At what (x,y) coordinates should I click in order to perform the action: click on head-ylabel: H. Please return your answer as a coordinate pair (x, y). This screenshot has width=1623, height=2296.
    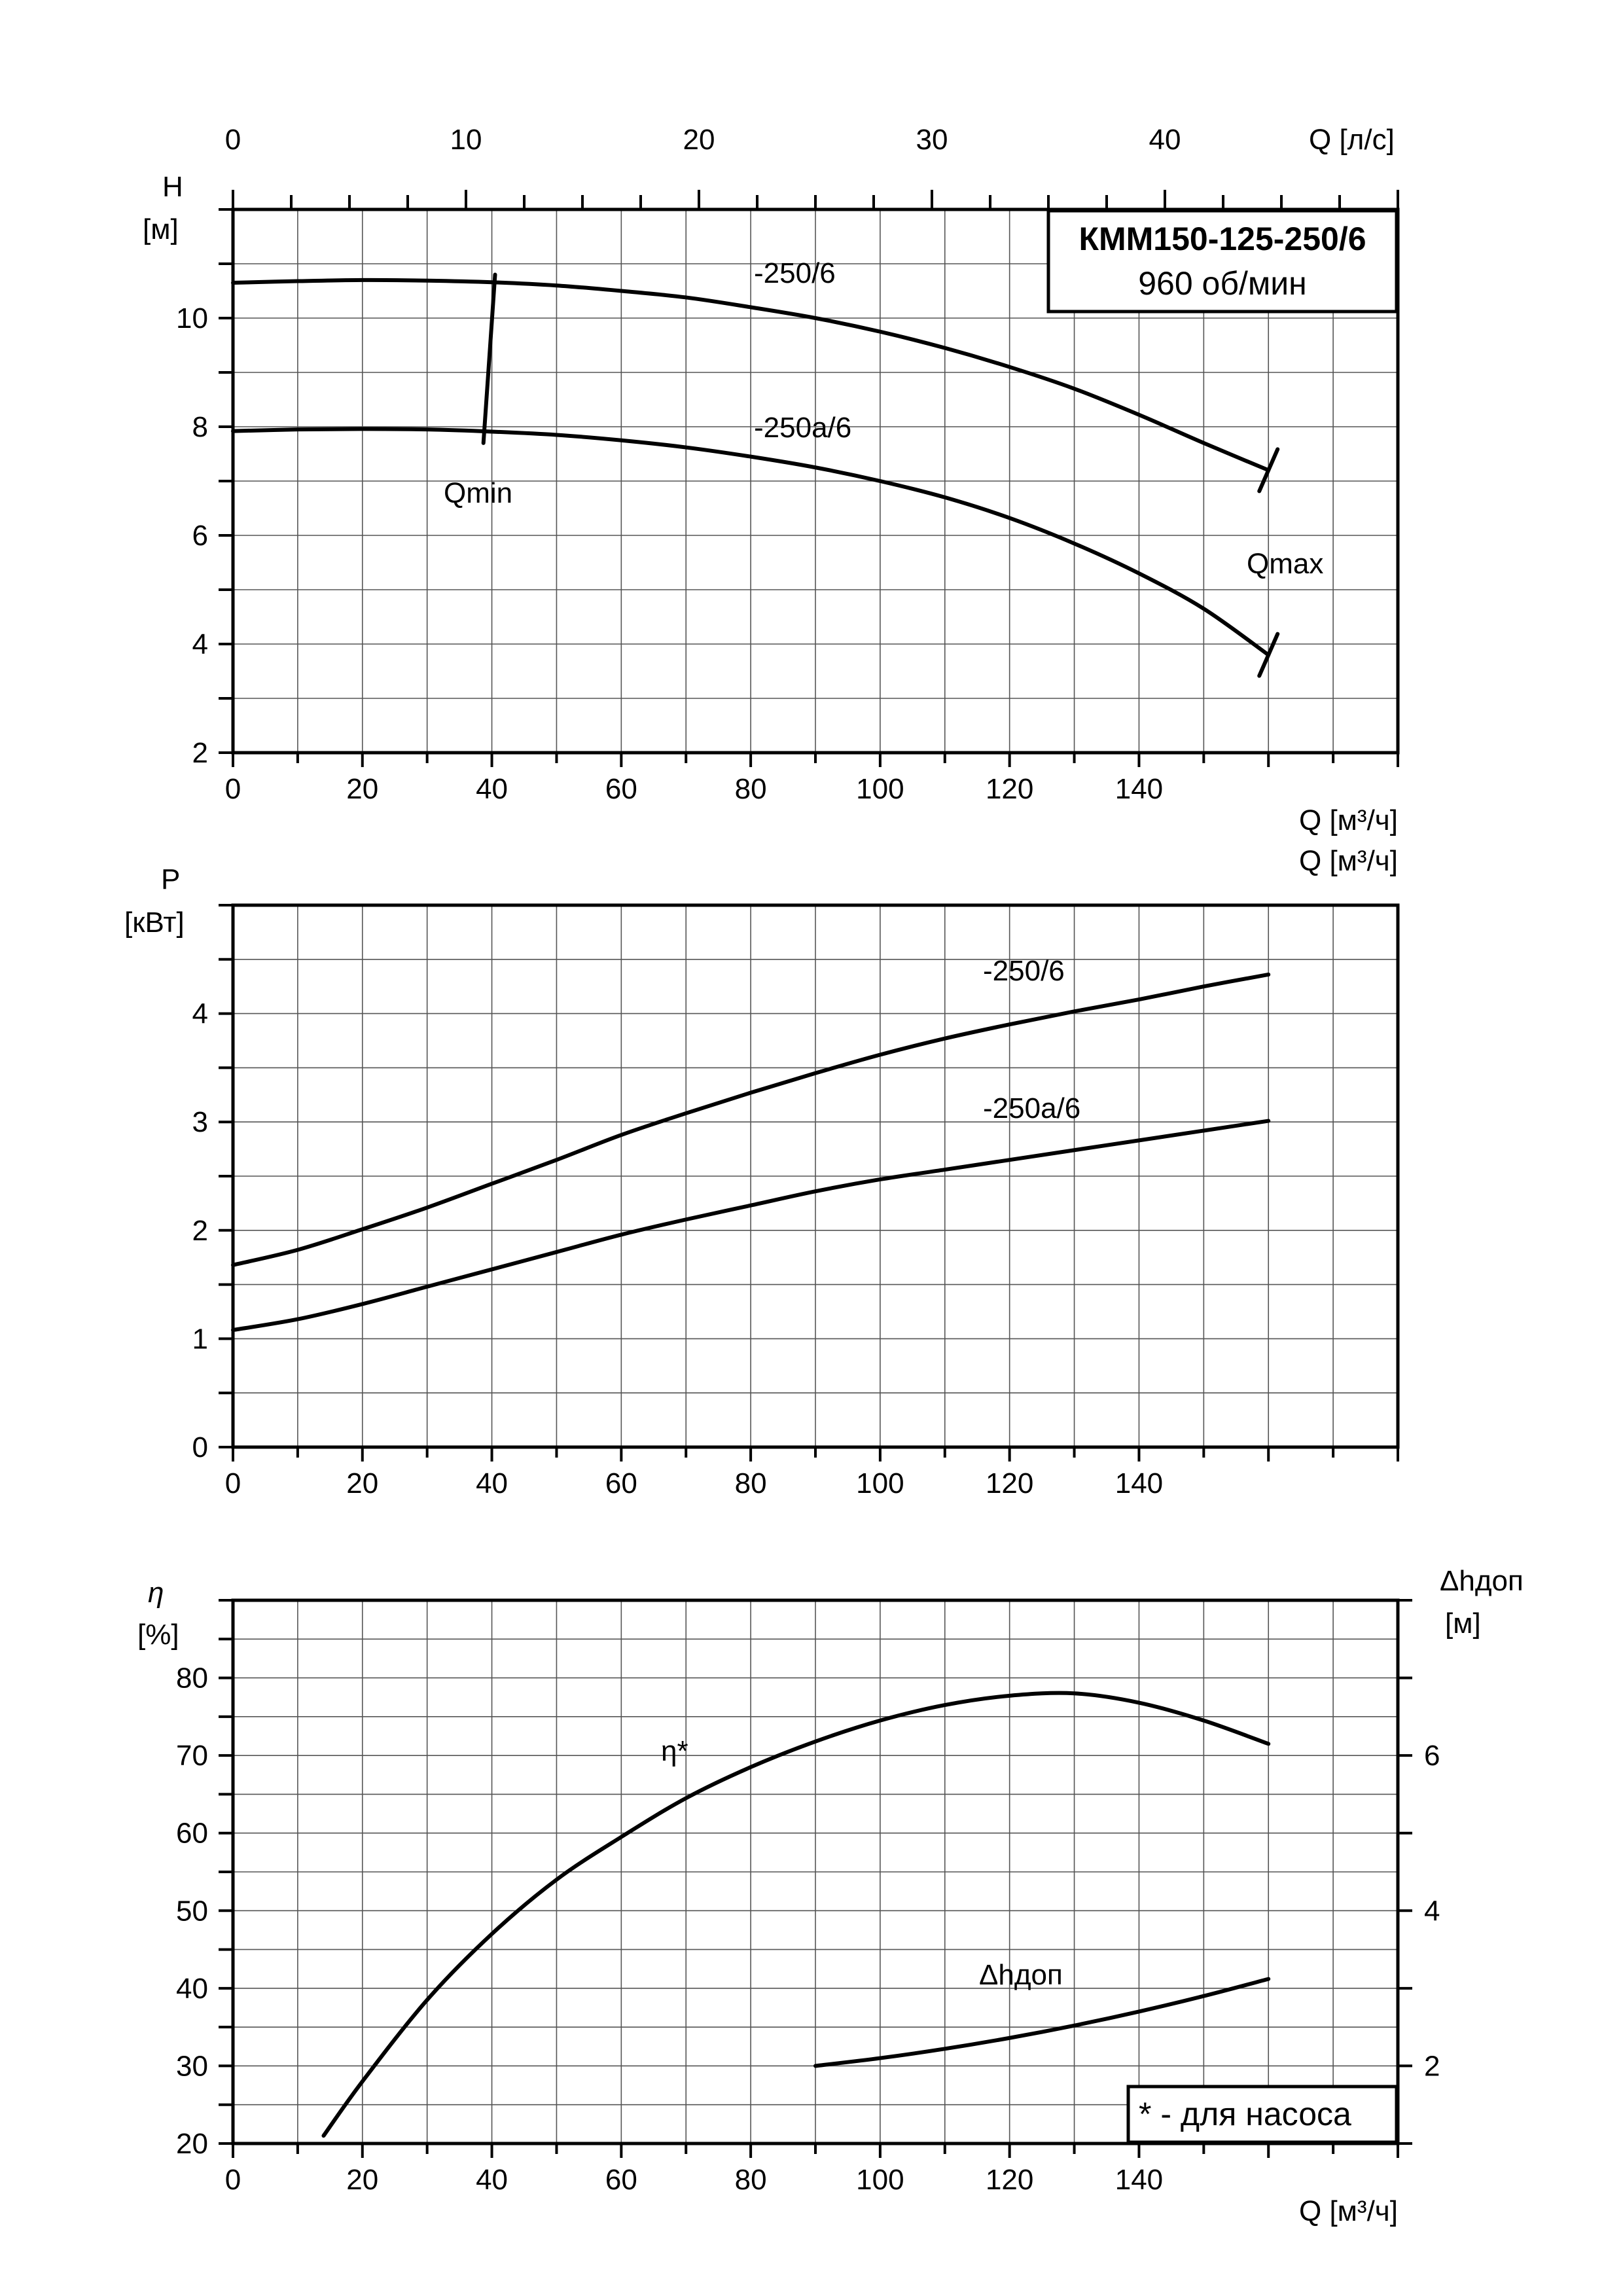
    Looking at the image, I should click on (172, 187).